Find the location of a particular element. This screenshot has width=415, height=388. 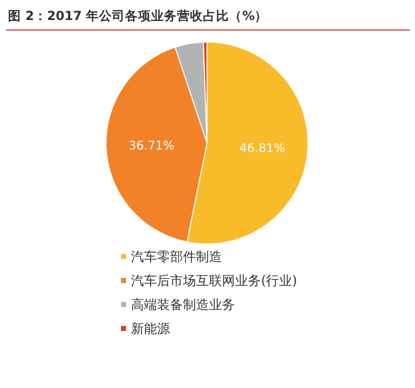

legend-label: 汽车零部件制造 is located at coordinates (176, 257).